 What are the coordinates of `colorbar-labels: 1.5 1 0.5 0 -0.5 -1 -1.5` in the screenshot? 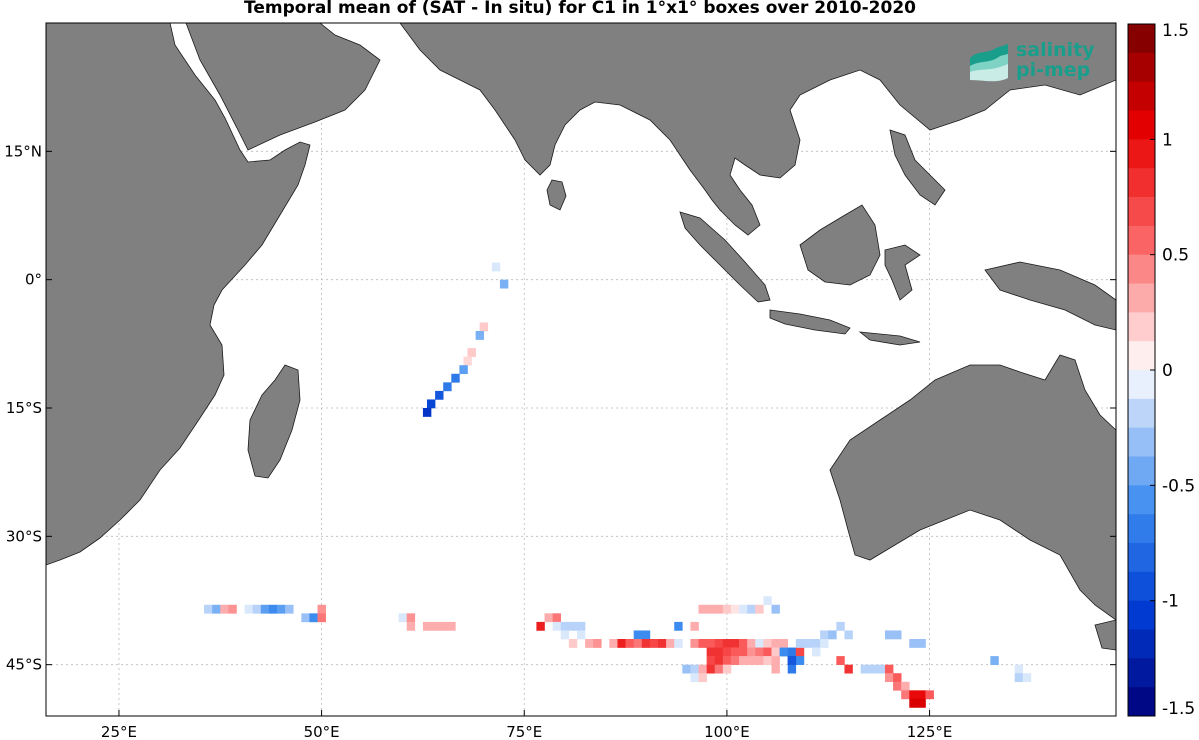 It's located at (1172, 370).